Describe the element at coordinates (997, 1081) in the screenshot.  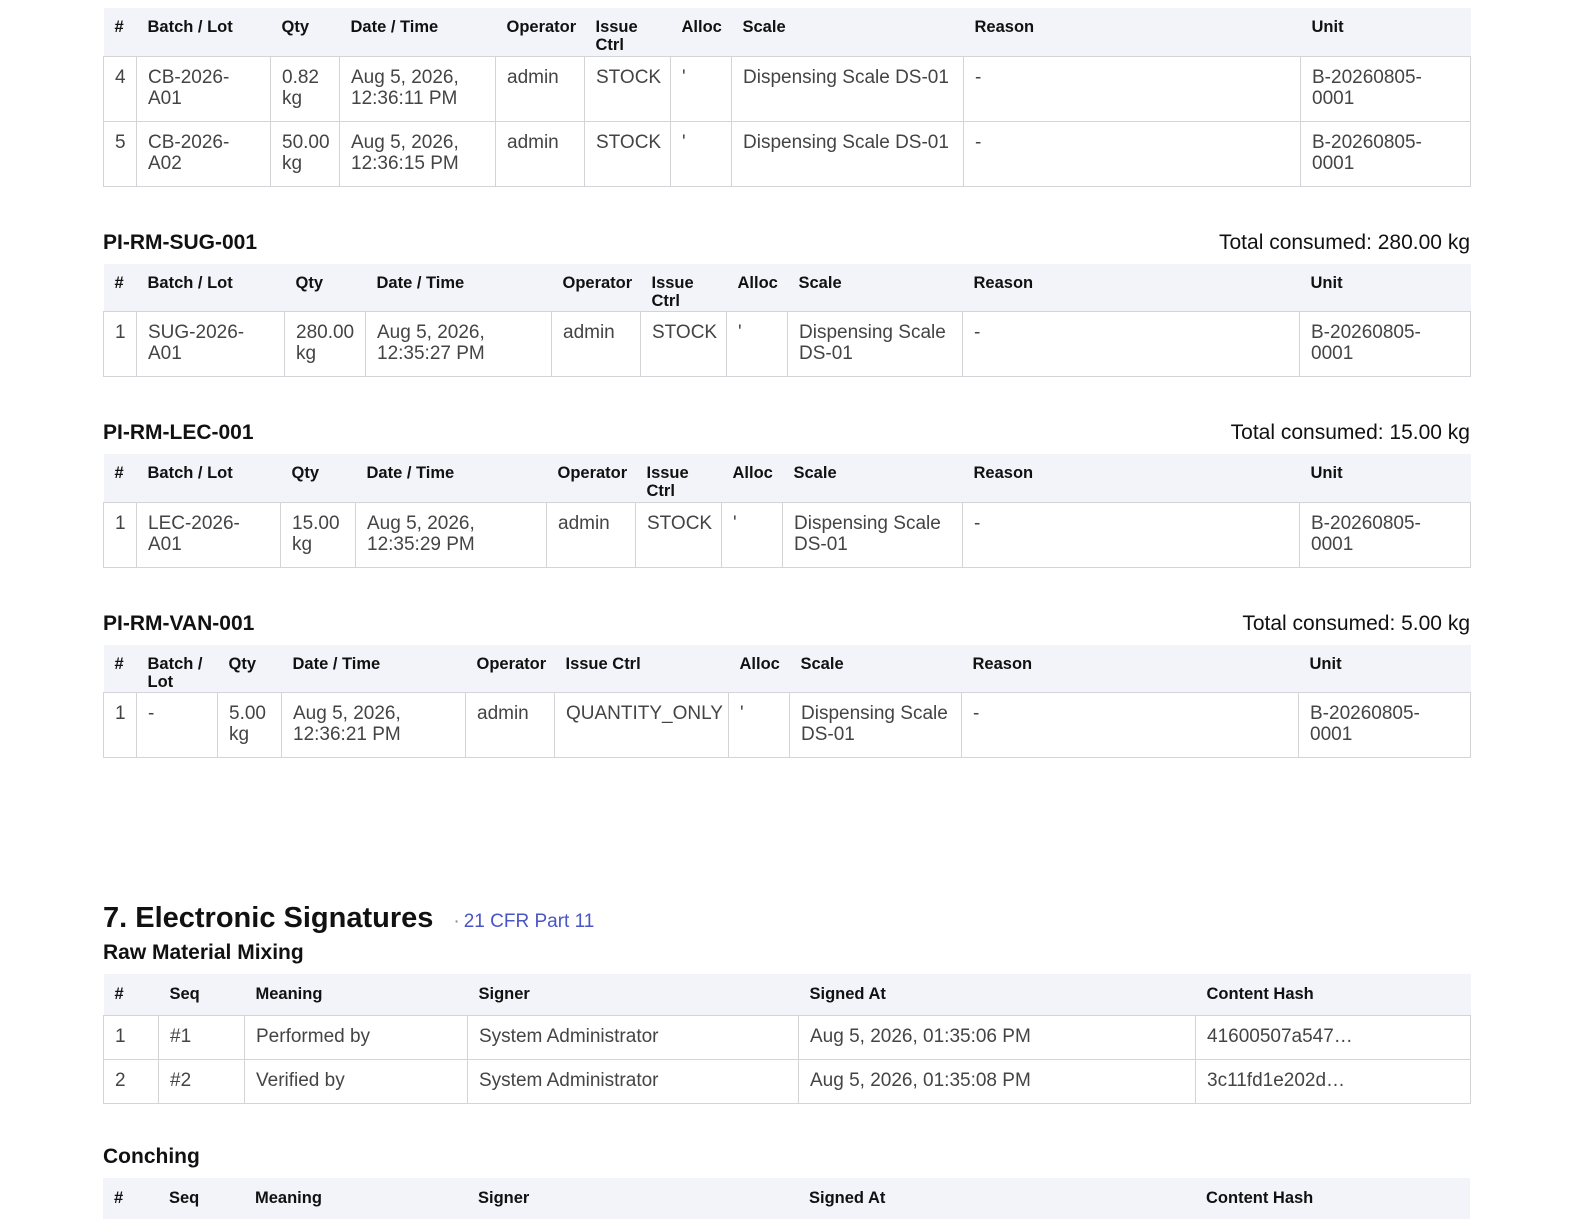
I see `cell-signed-at: Aug 5, 2026, 01:35:08 PM` at that location.